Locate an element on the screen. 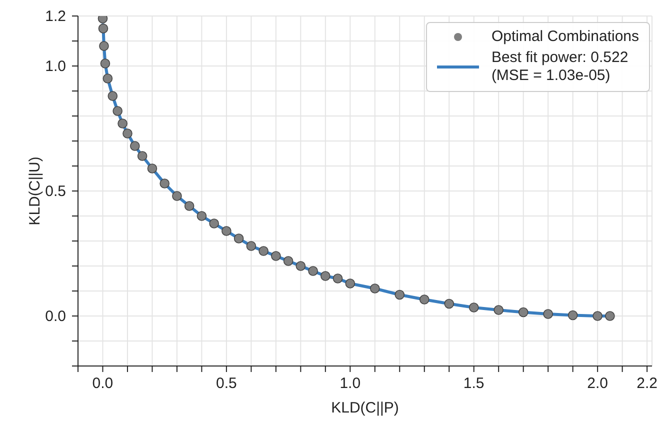 This screenshot has height=432, width=666. legend-label: Optimal Combinations is located at coordinates (565, 37).